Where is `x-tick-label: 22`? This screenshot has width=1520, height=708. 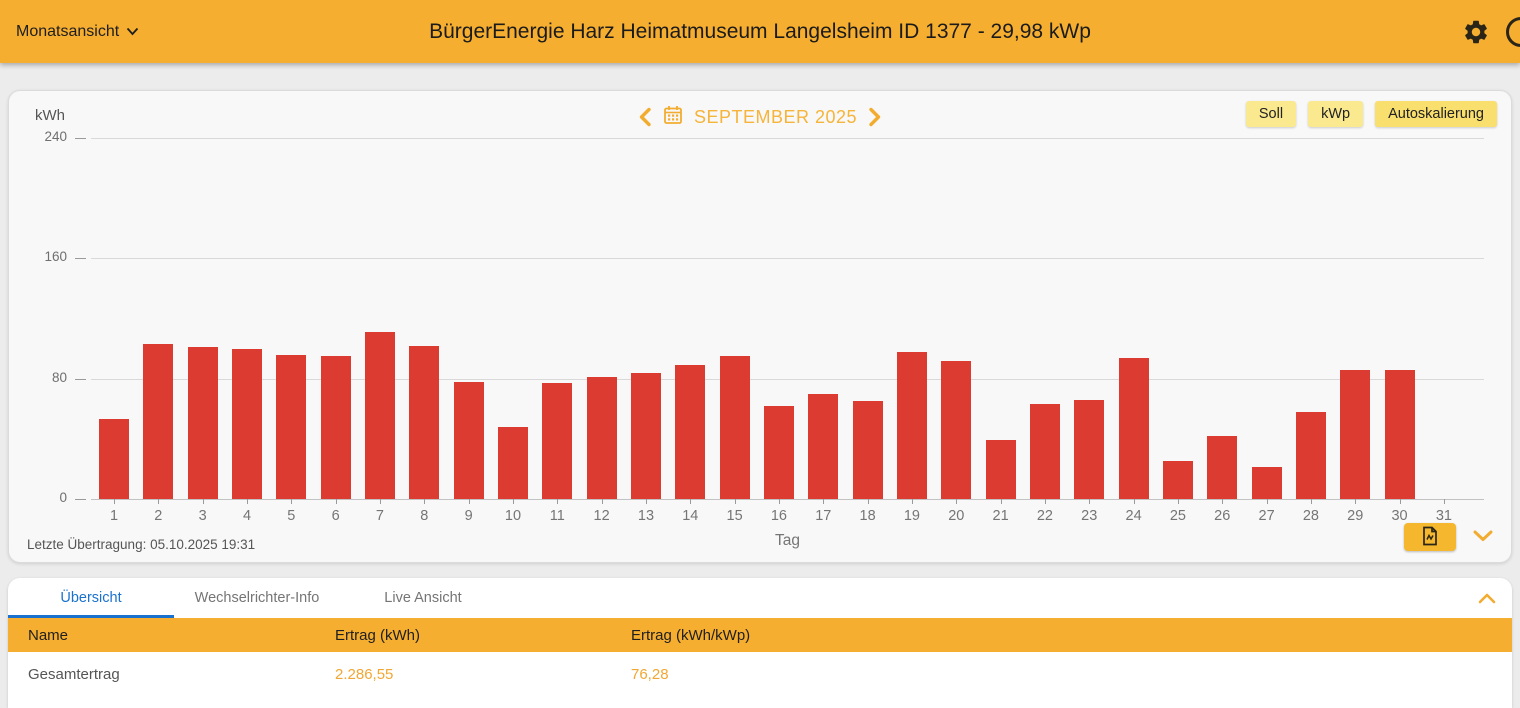
x-tick-label: 22 is located at coordinates (1044, 516).